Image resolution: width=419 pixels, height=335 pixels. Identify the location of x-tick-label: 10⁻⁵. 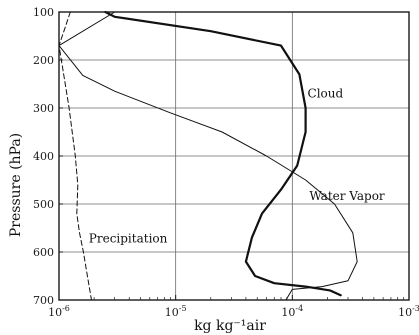
(176, 311).